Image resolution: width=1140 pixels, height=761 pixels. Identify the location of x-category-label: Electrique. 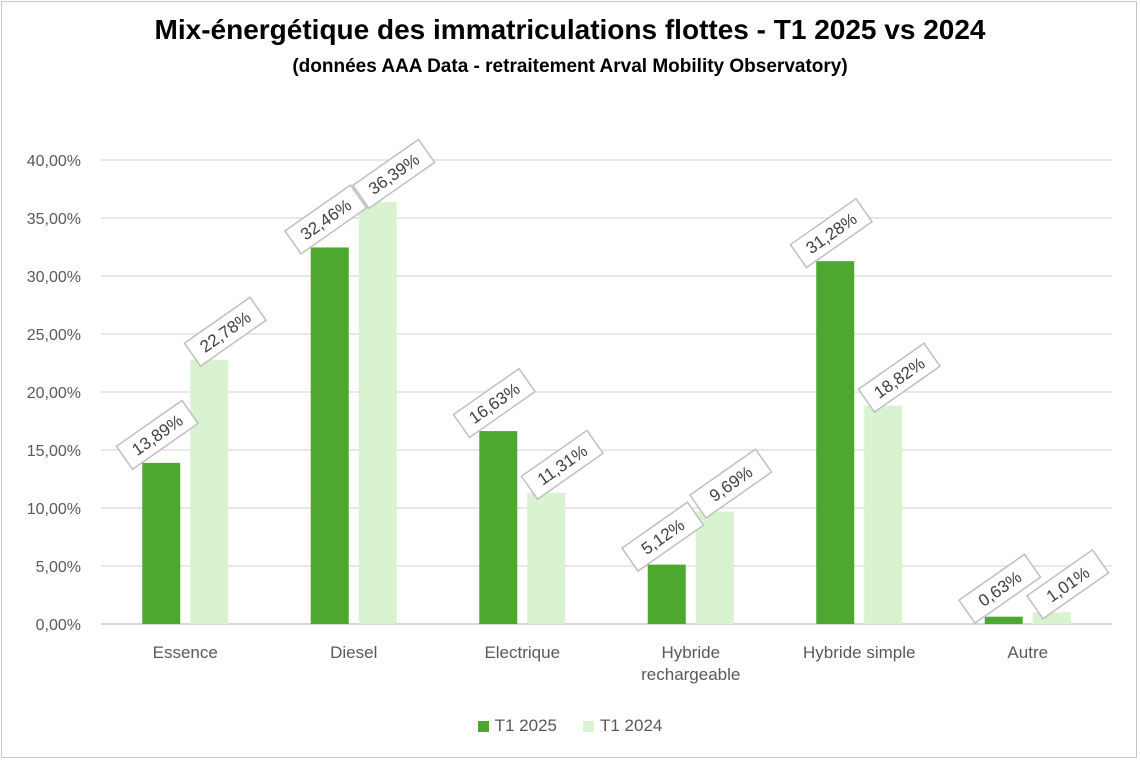
(522, 652).